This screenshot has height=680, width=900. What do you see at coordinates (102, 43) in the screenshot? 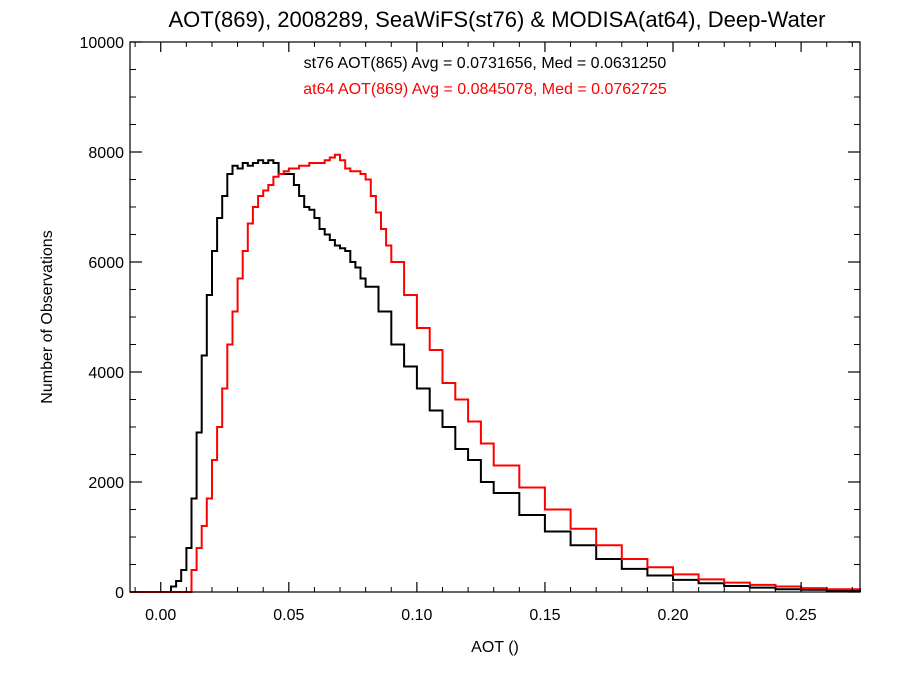
I see `y-tick-label: 10000` at bounding box center [102, 43].